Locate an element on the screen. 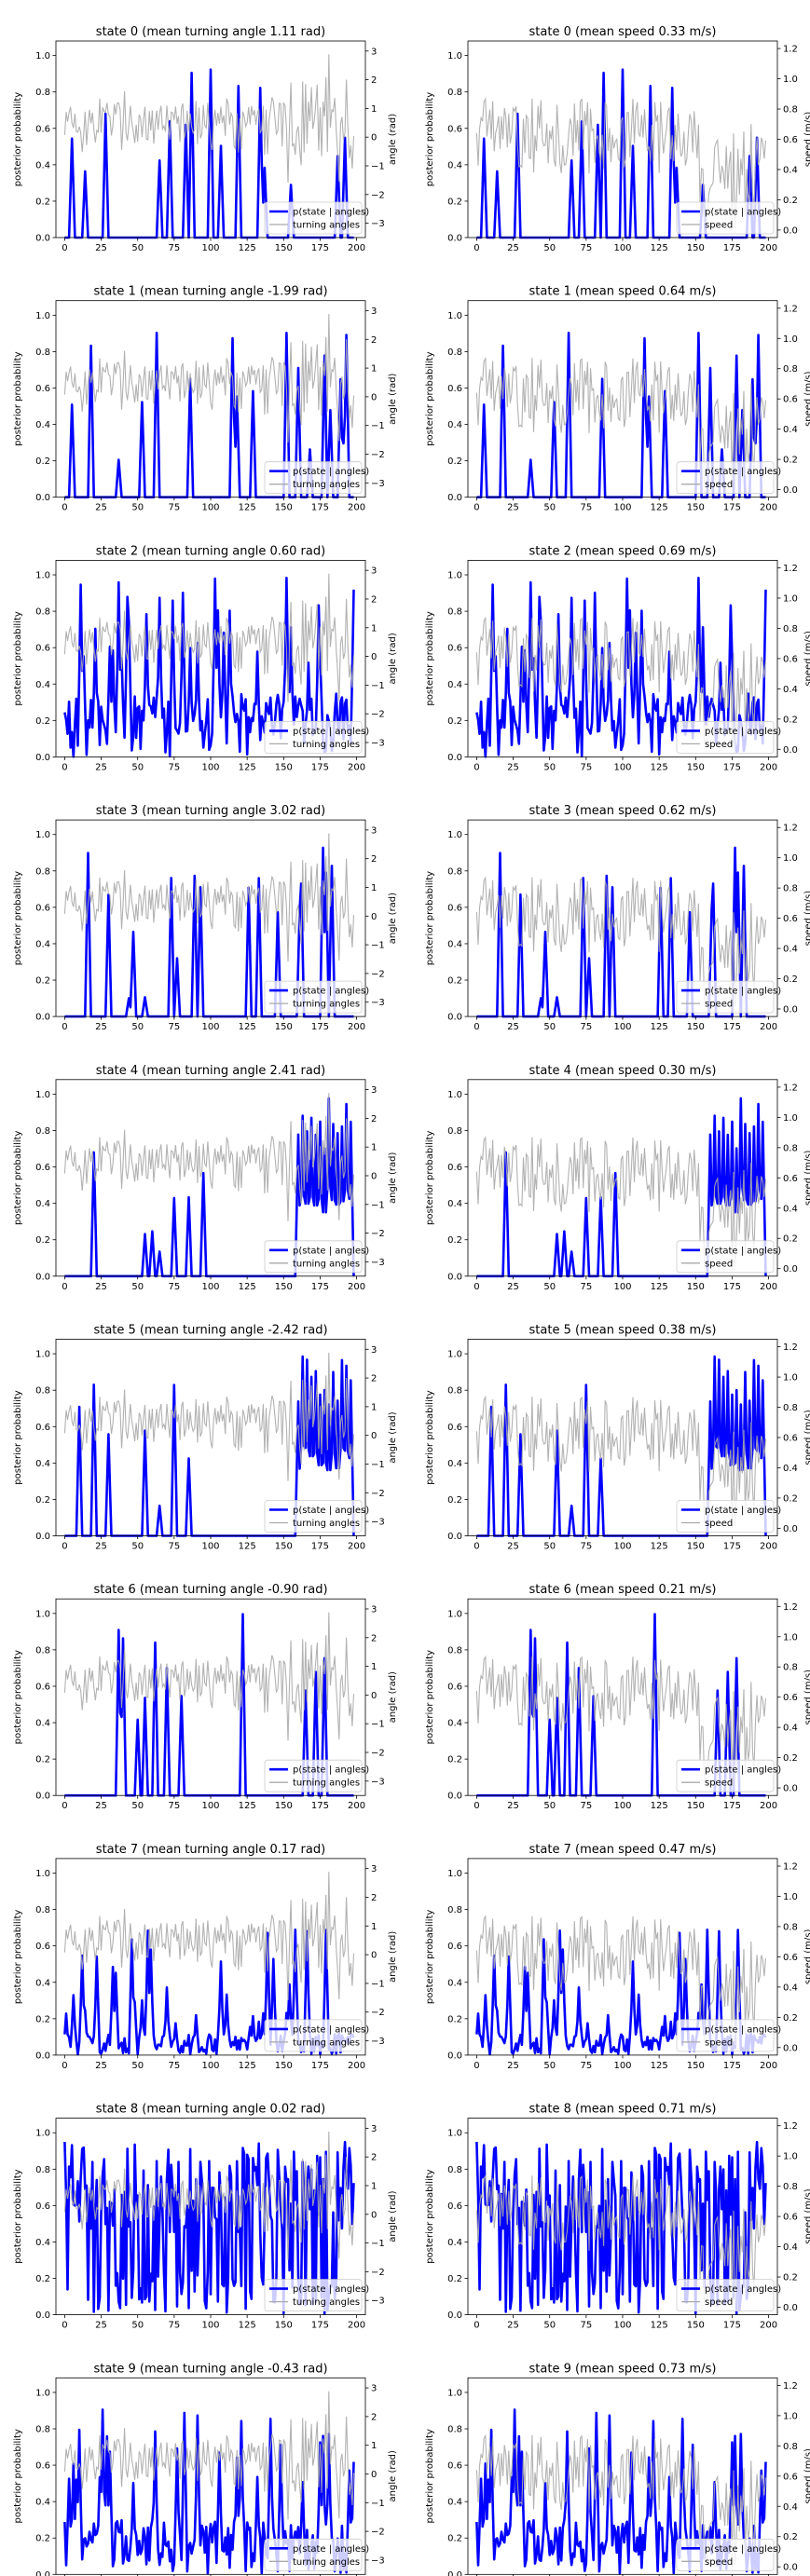 The width and height of the screenshot is (810, 2576). y2-tick-label: 2 is located at coordinates (374, 859).